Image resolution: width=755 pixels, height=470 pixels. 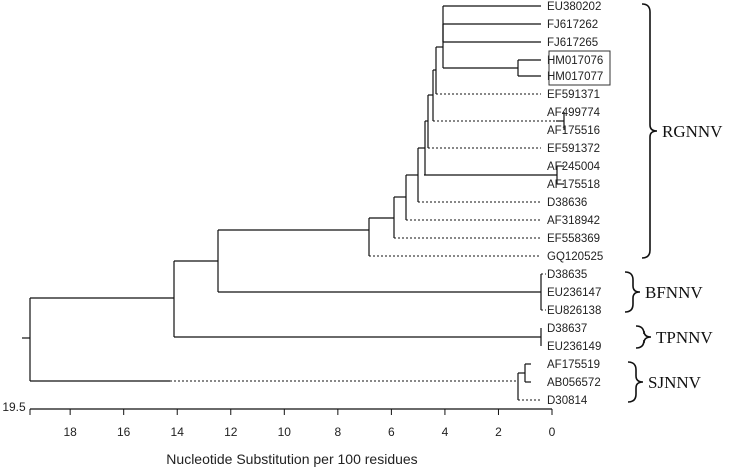 I want to click on taxon-label: HM017077, so click(x=575, y=77).